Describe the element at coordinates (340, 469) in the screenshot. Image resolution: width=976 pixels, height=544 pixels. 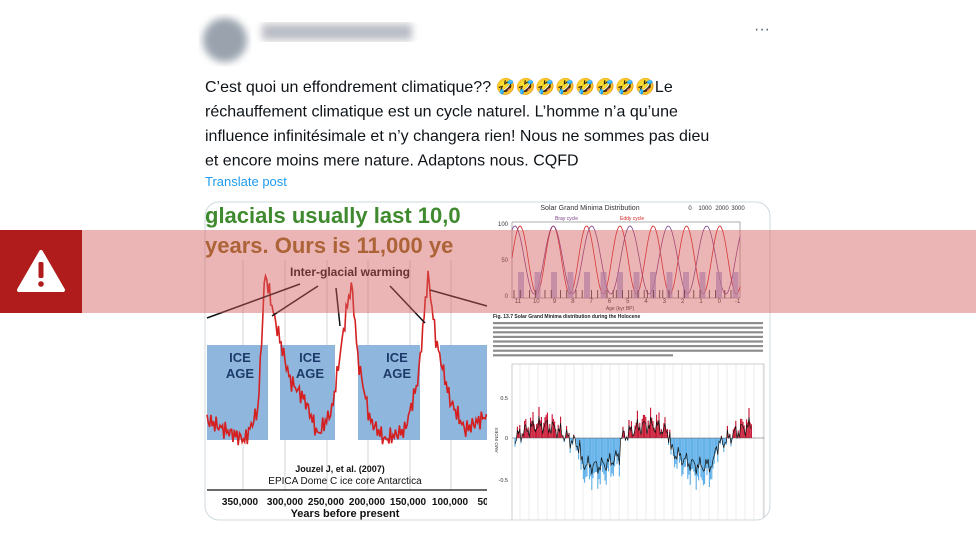
I see `credit: Jouzel J, et al. (2007)` at that location.